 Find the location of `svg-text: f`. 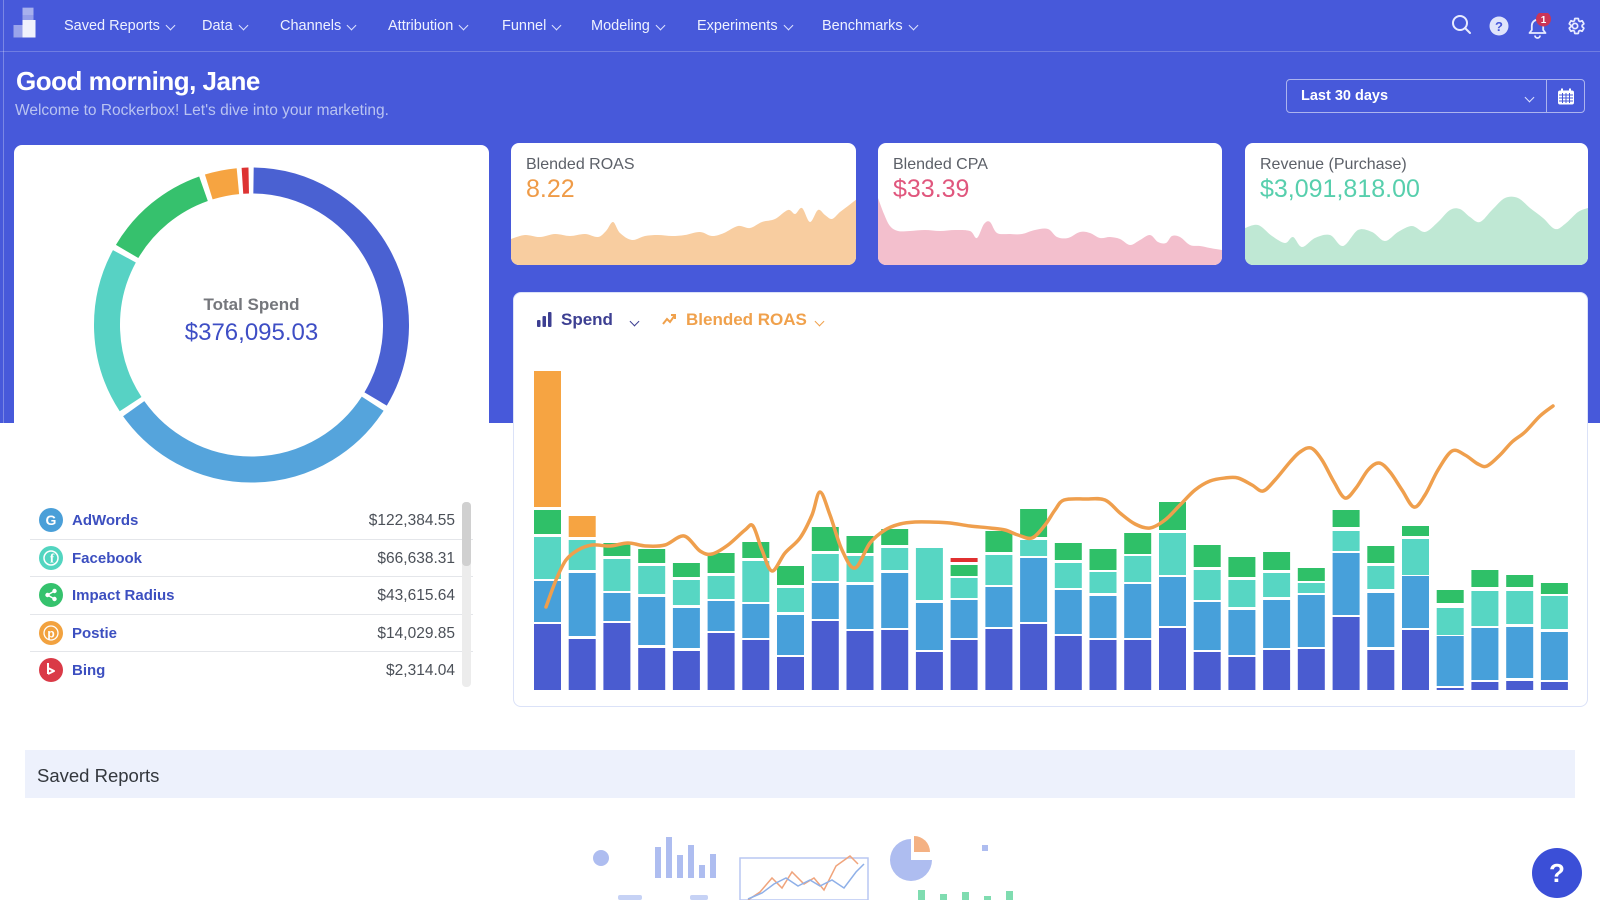

svg-text: f is located at coordinates (52, 557).